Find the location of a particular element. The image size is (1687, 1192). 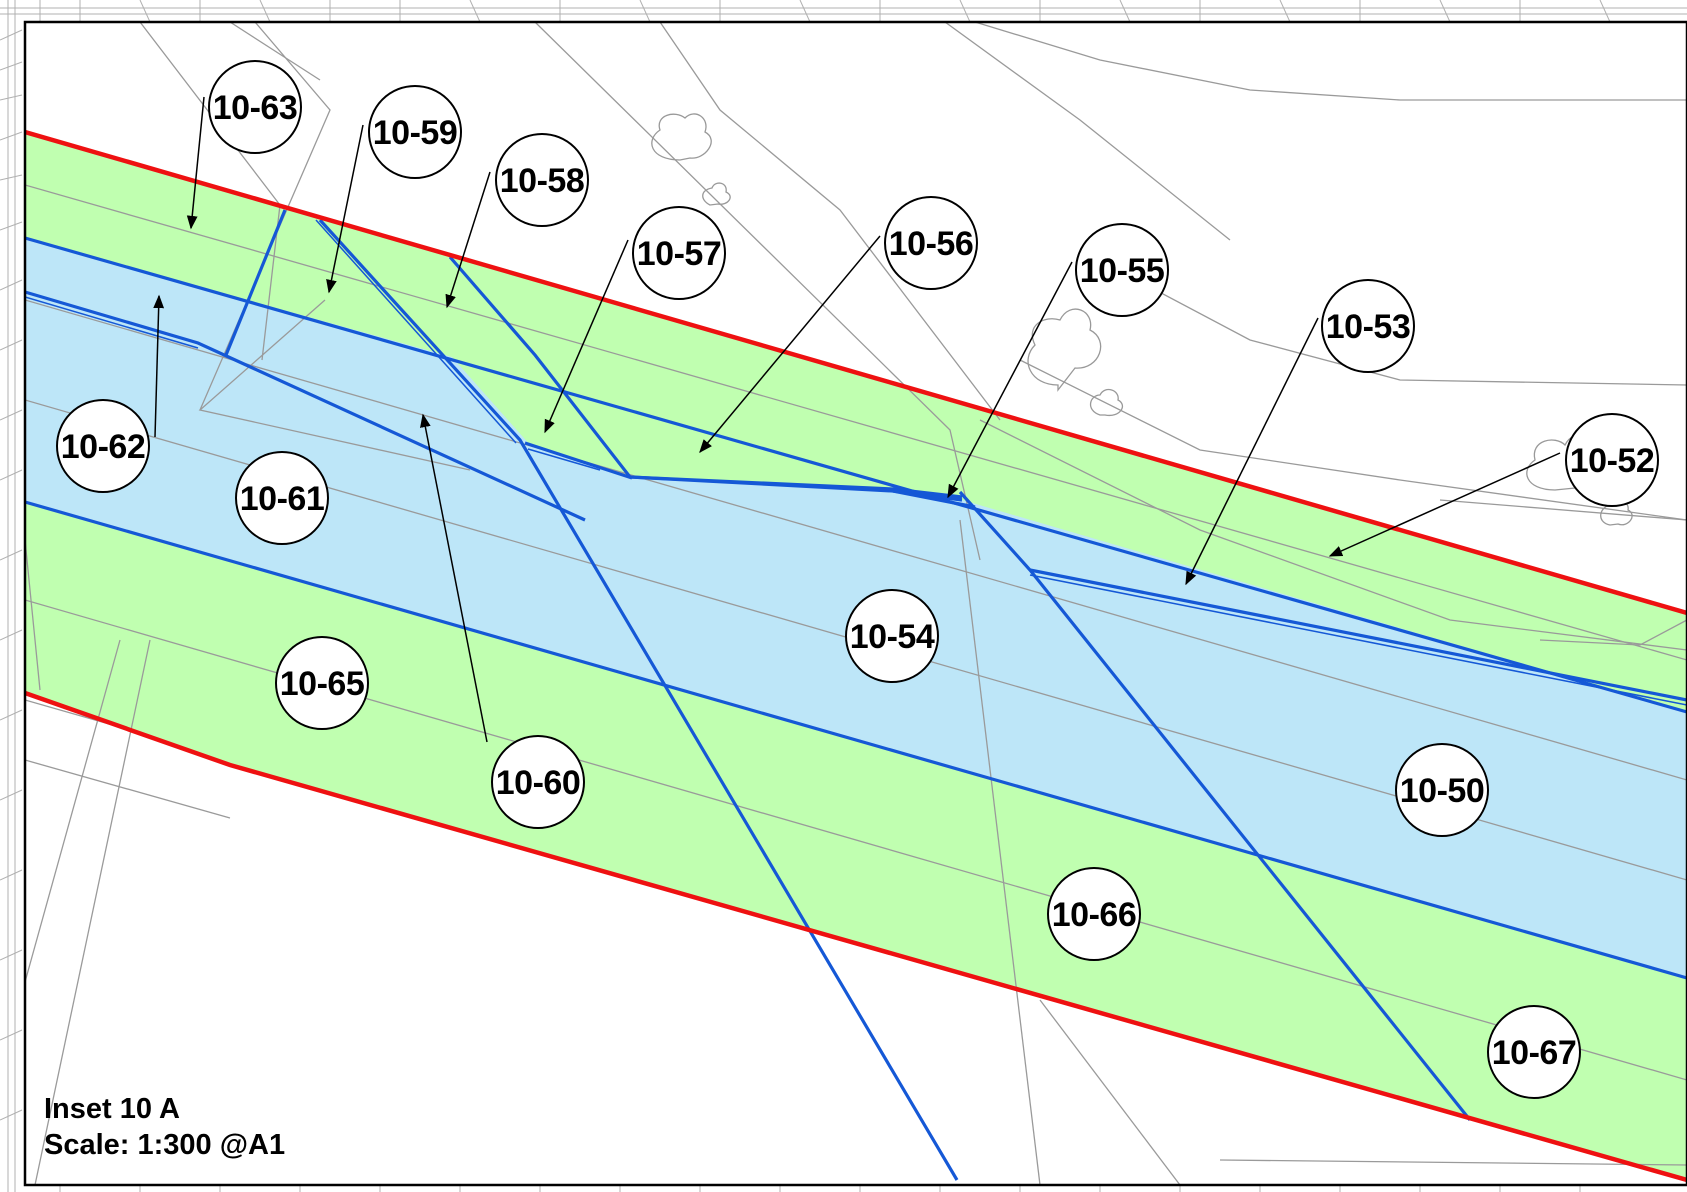

plot-label: 10-50 is located at coordinates (1442, 791).